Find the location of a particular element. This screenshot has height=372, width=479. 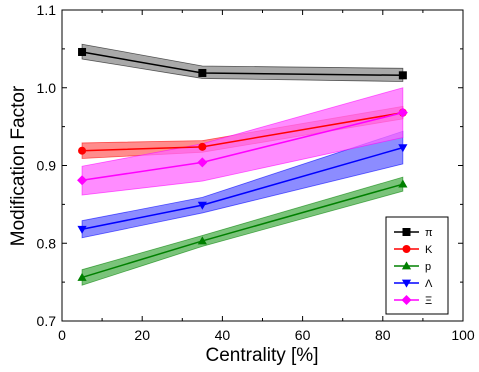

series-1-band is located at coordinates (242, 62).